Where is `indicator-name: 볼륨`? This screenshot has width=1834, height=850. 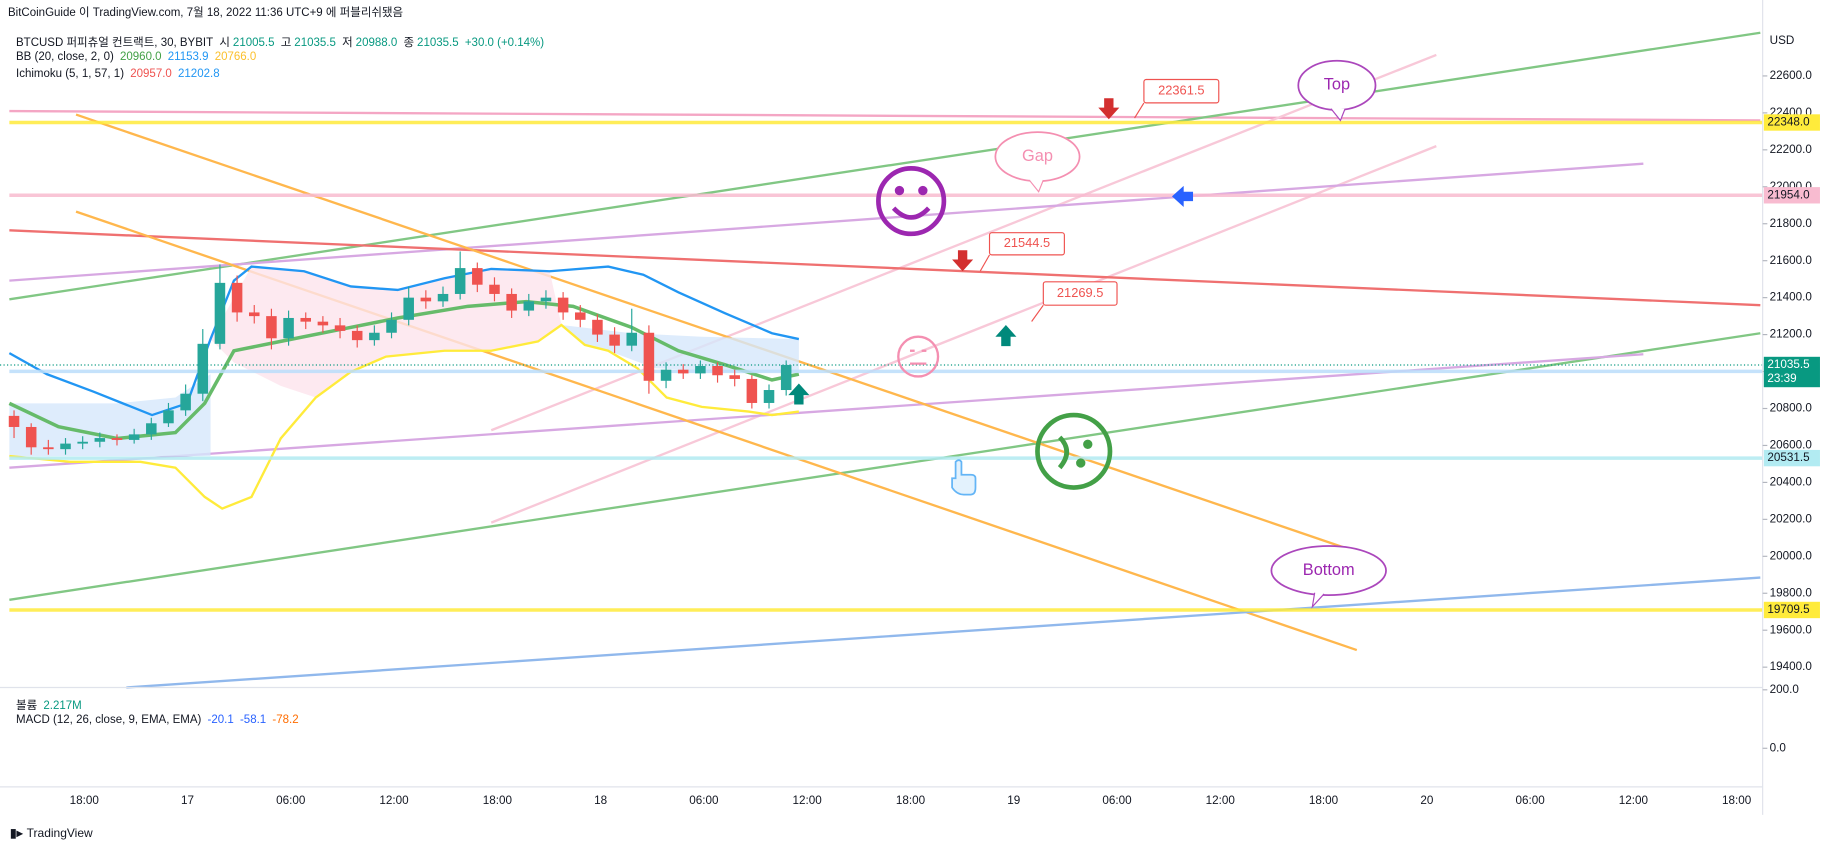 indicator-name: 볼륨 is located at coordinates (27, 706).